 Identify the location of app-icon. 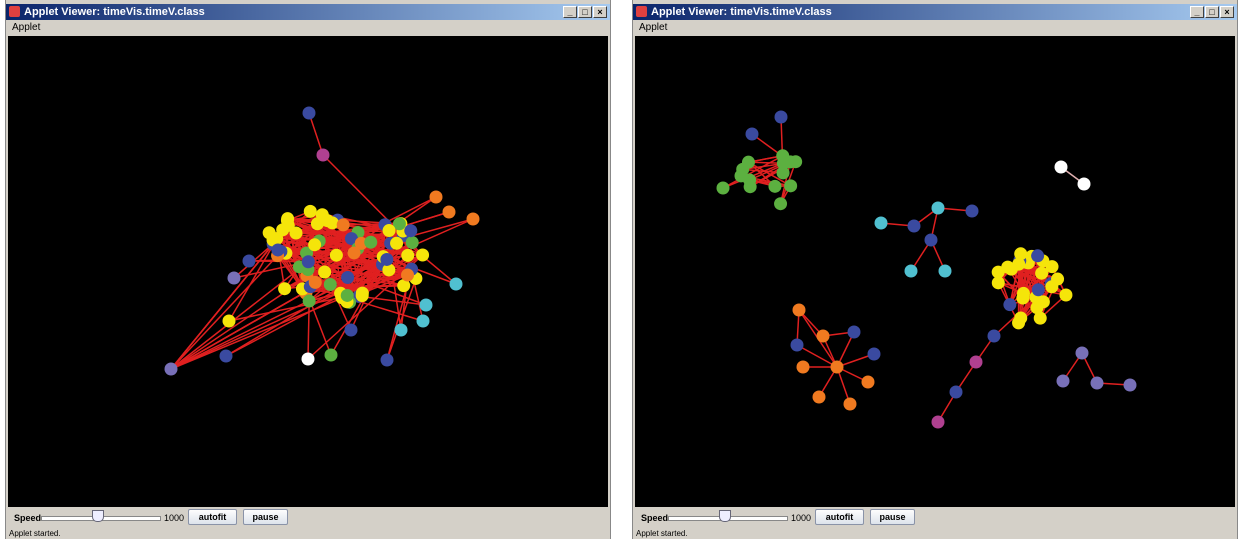
(14, 11).